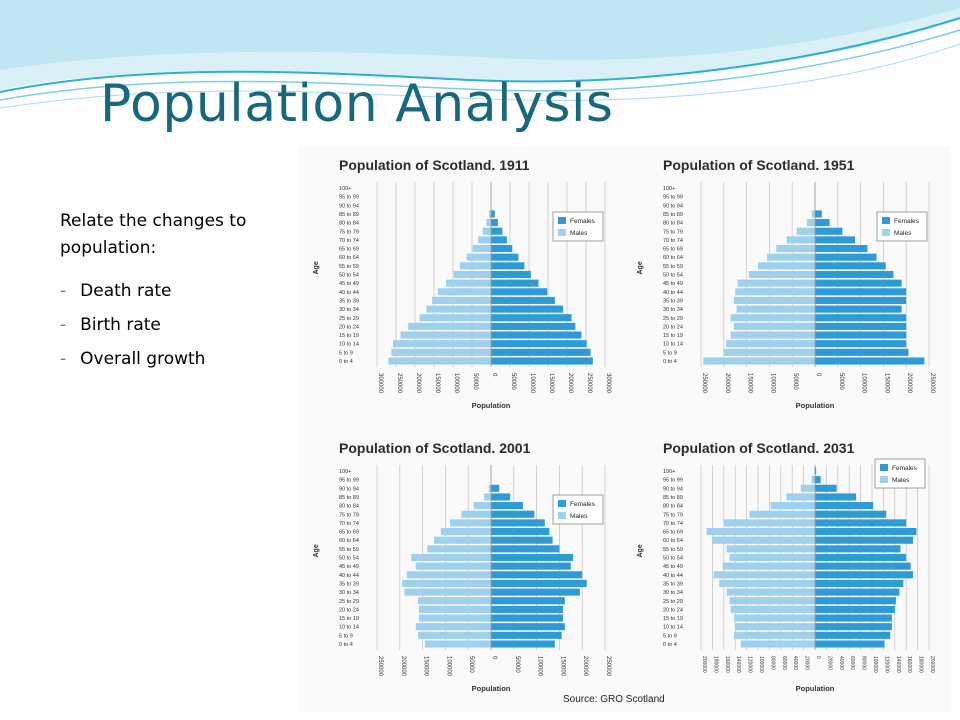 The image size is (960, 720). Describe the element at coordinates (471, 664) in the screenshot. I see `x-tick-label: 50000` at that location.